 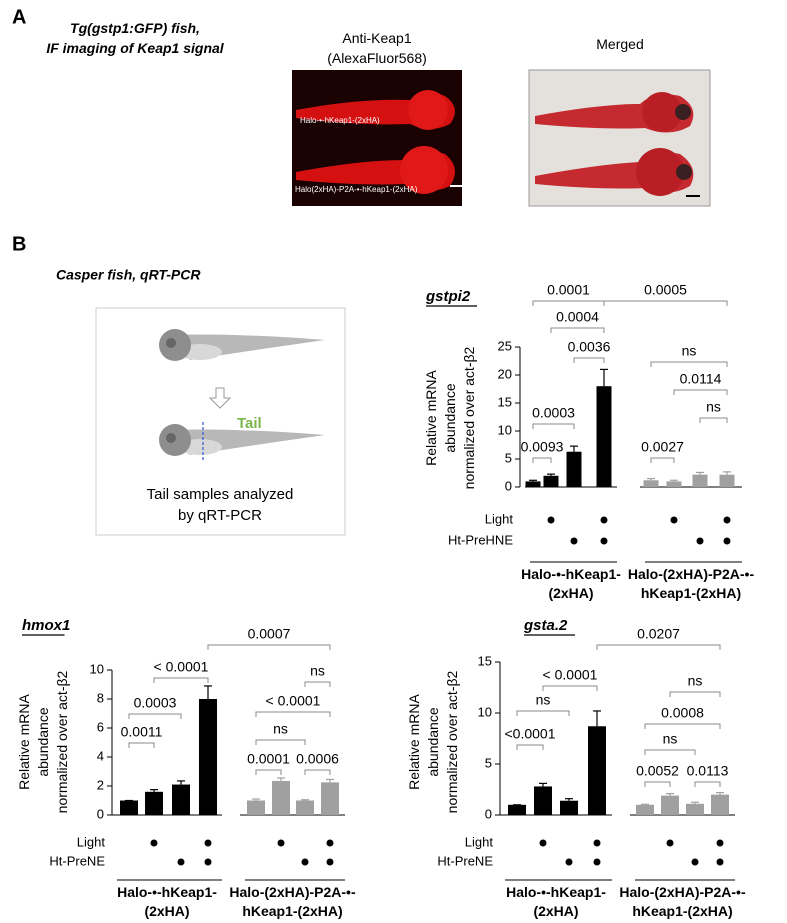 I want to click on significance-label: 0.0003, so click(x=553, y=413).